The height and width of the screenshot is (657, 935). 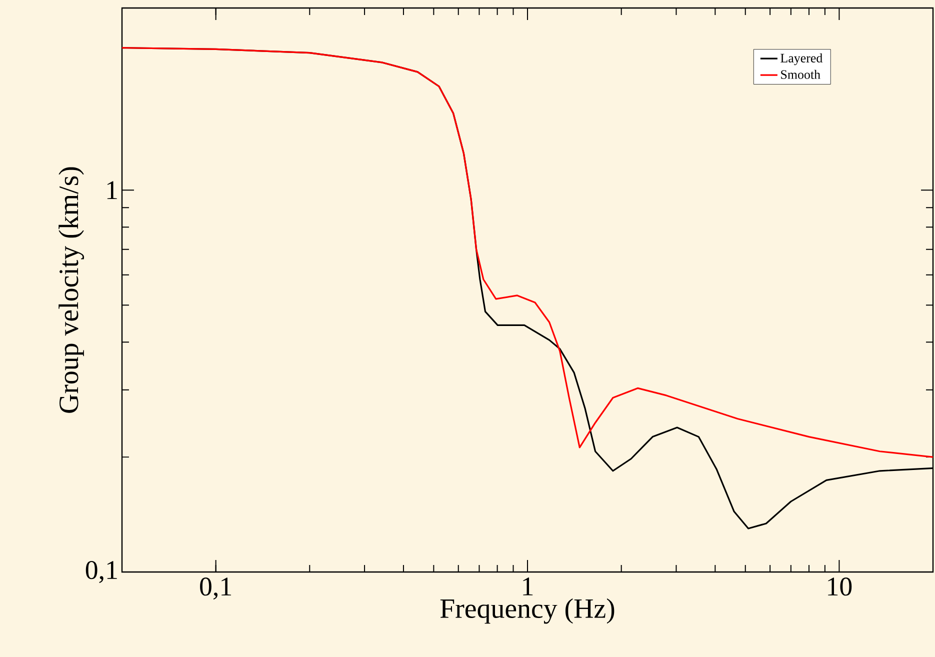 What do you see at coordinates (840, 587) in the screenshot?
I see `x-tick-label: 10` at bounding box center [840, 587].